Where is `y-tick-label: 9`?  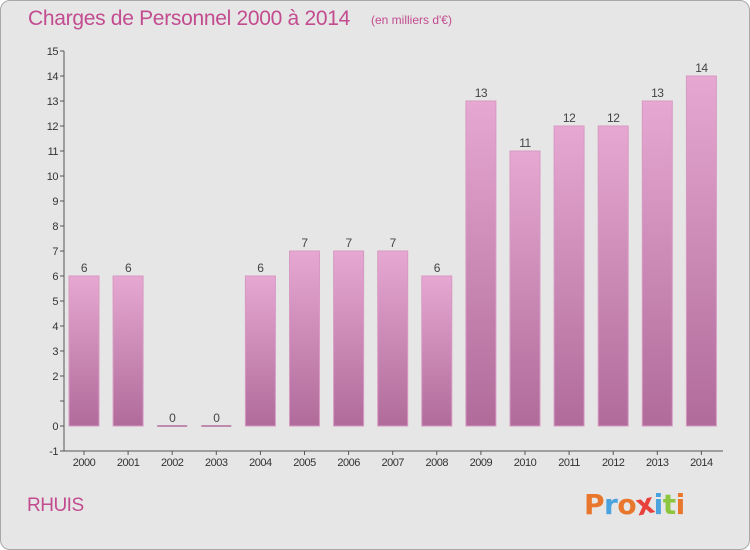 y-tick-label: 9 is located at coordinates (55, 202).